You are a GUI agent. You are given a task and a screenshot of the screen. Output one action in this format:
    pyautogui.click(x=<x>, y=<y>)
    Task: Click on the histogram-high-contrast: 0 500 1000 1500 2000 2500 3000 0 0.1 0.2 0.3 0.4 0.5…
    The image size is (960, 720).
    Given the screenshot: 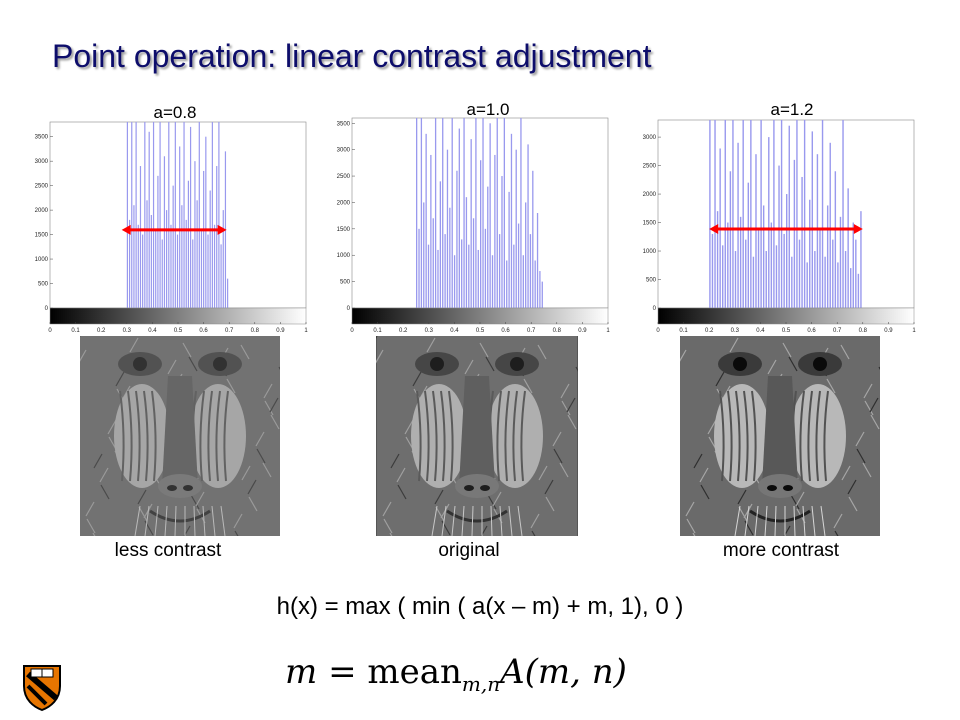 What is the action you would take?
    pyautogui.click(x=779, y=226)
    